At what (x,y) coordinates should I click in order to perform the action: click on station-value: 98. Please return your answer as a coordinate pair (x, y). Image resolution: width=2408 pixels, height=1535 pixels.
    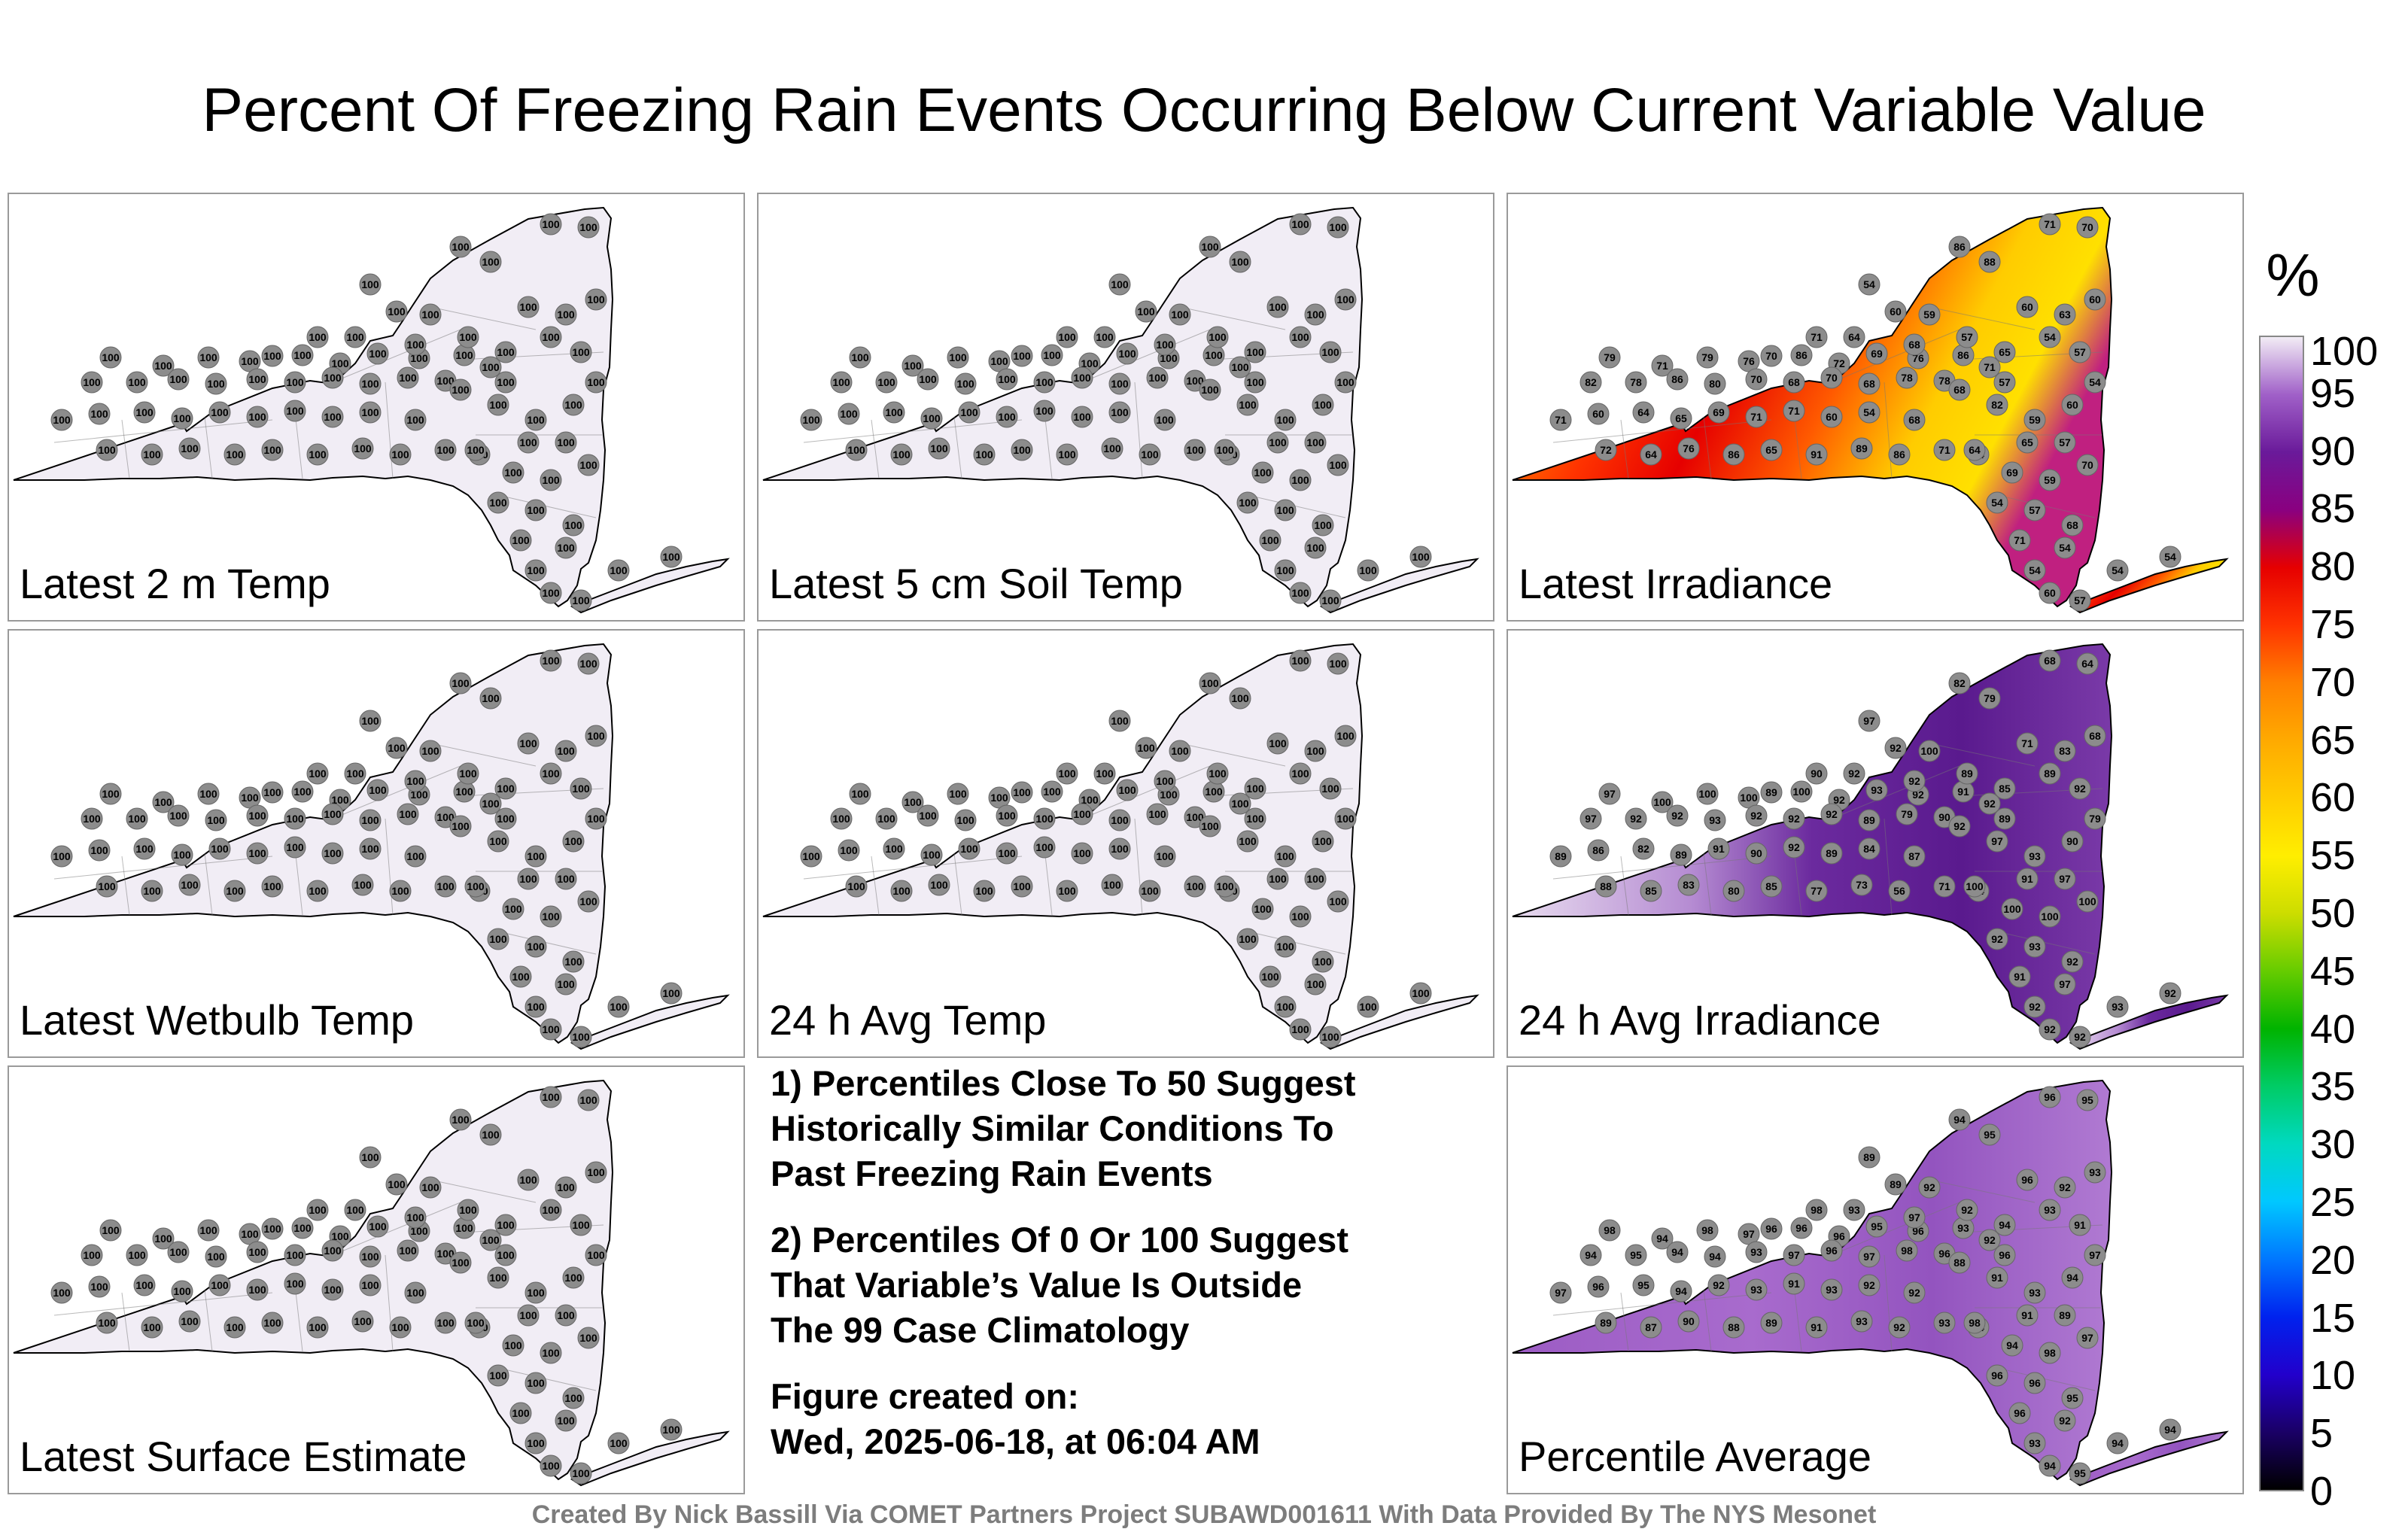
    Looking at the image, I should click on (1817, 1210).